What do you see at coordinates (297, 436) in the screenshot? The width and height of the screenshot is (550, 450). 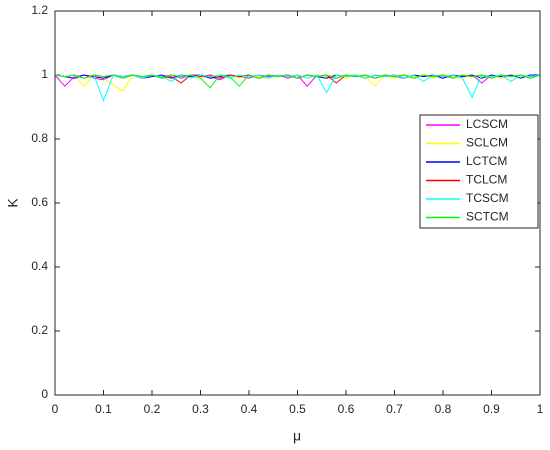 I see `x-axis-label: μ` at bounding box center [297, 436].